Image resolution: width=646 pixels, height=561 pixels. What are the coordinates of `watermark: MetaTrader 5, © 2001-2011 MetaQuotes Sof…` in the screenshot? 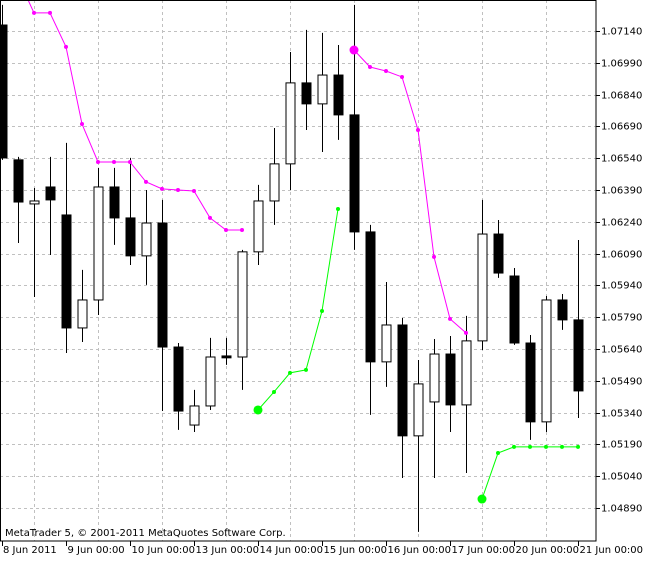 It's located at (145, 533).